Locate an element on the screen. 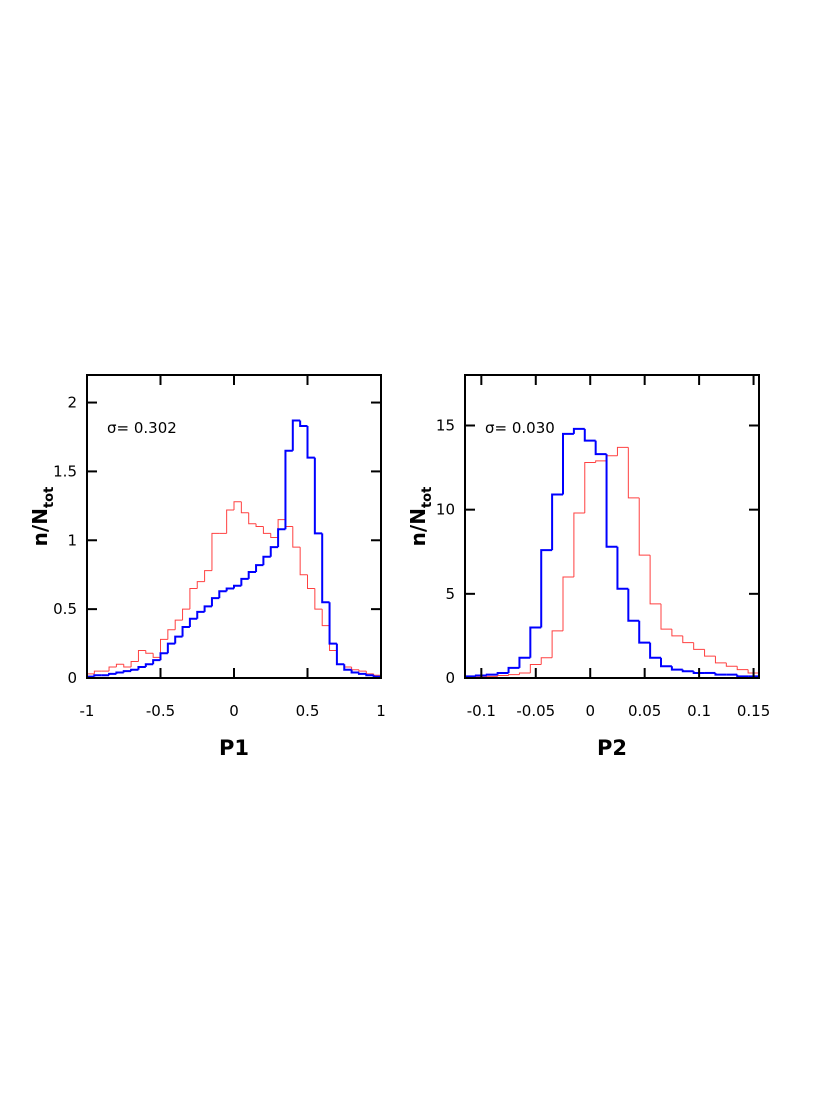  x-tick-label: -0.05 is located at coordinates (535, 711).